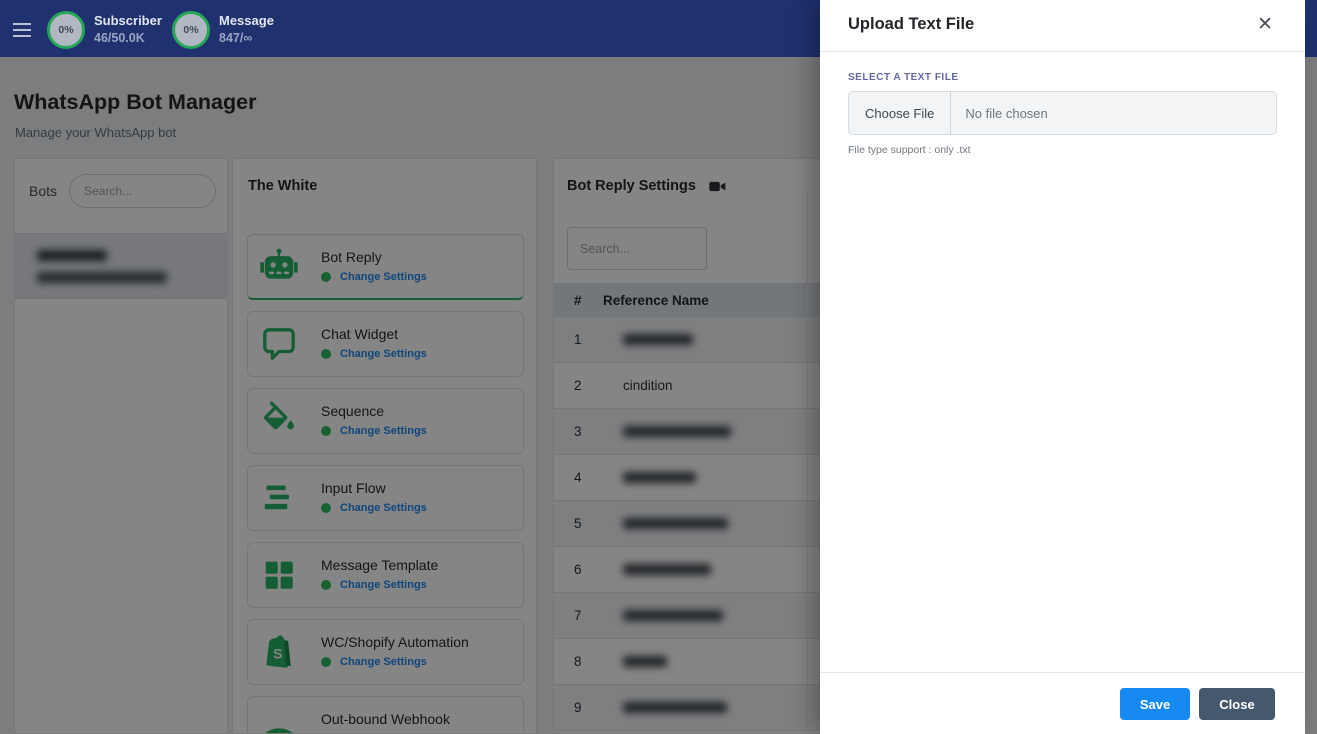 This screenshot has height=734, width=1317. Describe the element at coordinates (385, 421) in the screenshot. I see `module-card-sequence: Sequence Change Settings` at that location.